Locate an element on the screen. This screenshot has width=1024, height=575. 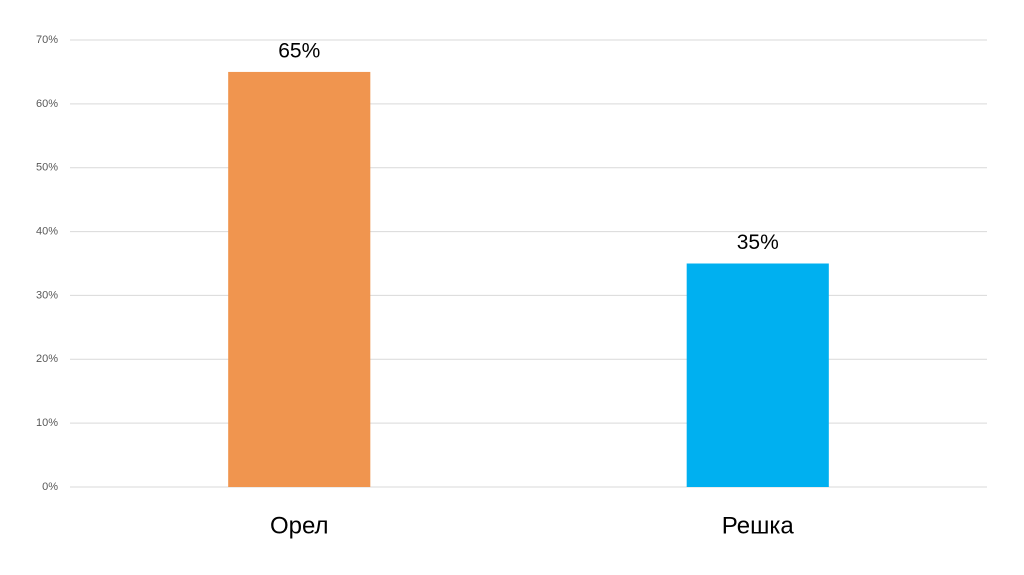
y-tick-label: 50% is located at coordinates (47, 168).